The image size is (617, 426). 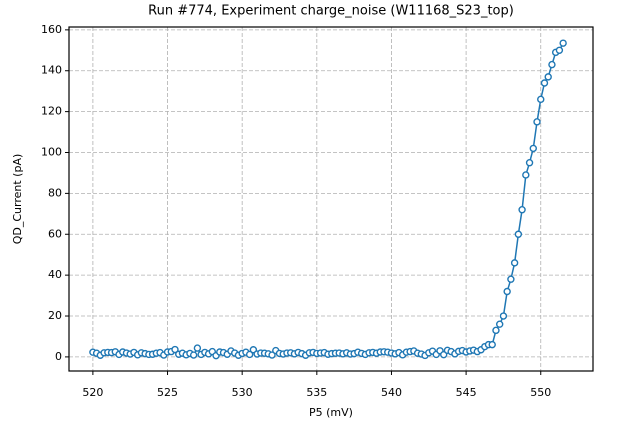 What do you see at coordinates (242, 392) in the screenshot?
I see `x-tick-label: 530` at bounding box center [242, 392].